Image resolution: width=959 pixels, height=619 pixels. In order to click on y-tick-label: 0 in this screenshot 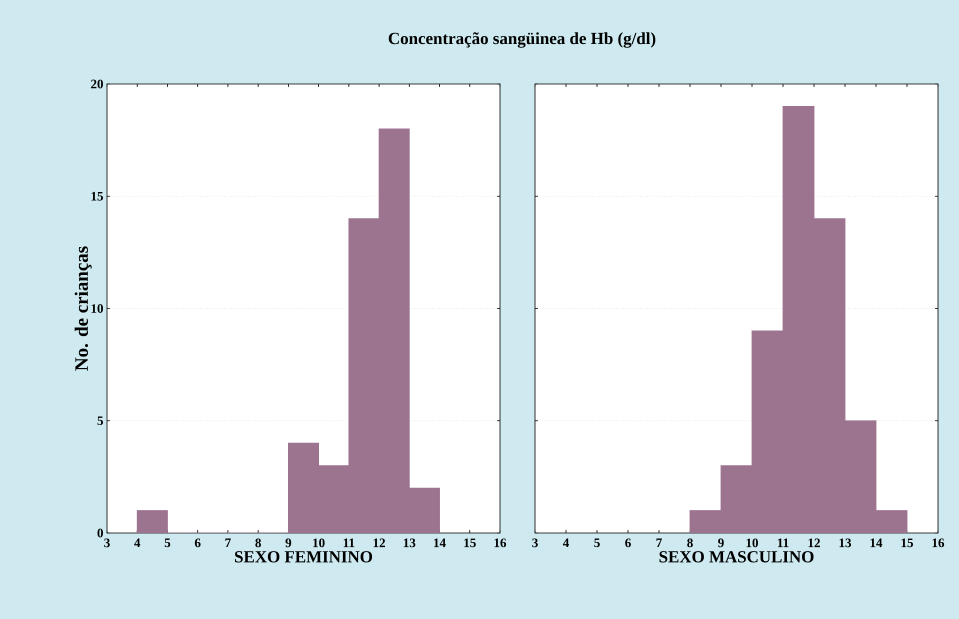, I will do `click(100, 533)`.